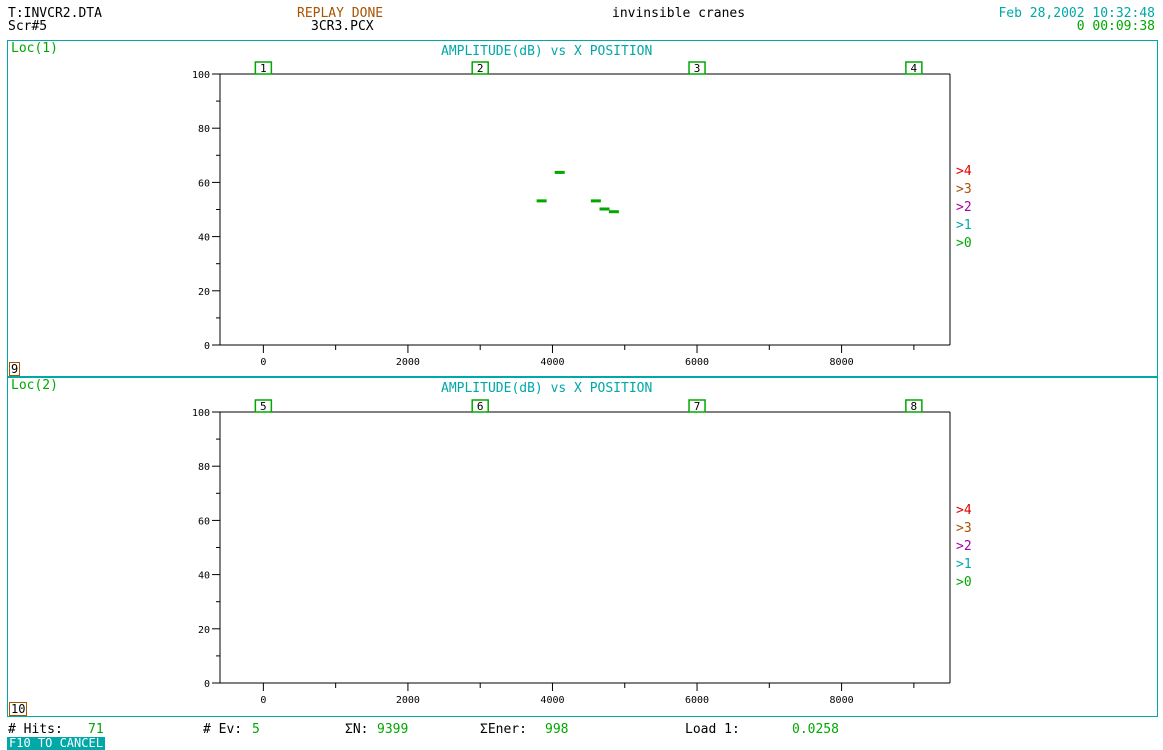 The width and height of the screenshot is (1163, 750). What do you see at coordinates (15, 369) in the screenshot?
I see `panel-corner-number: 9` at bounding box center [15, 369].